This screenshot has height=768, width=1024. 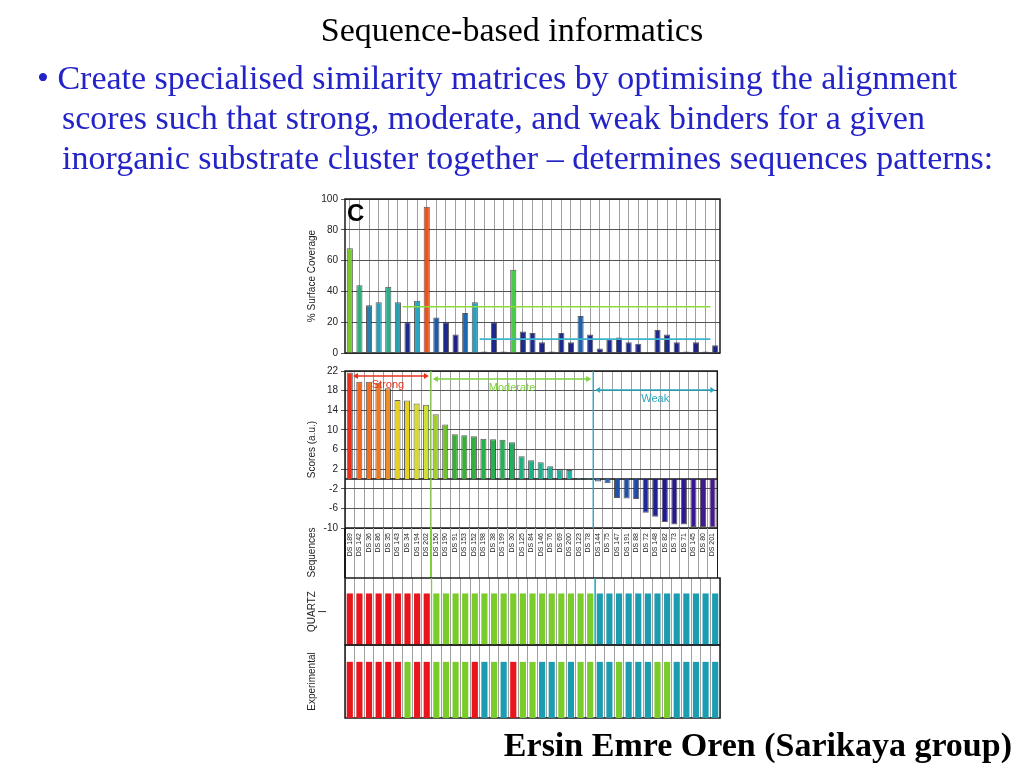 What do you see at coordinates (332, 390) in the screenshot?
I see `y-tick-label: 18` at bounding box center [332, 390].